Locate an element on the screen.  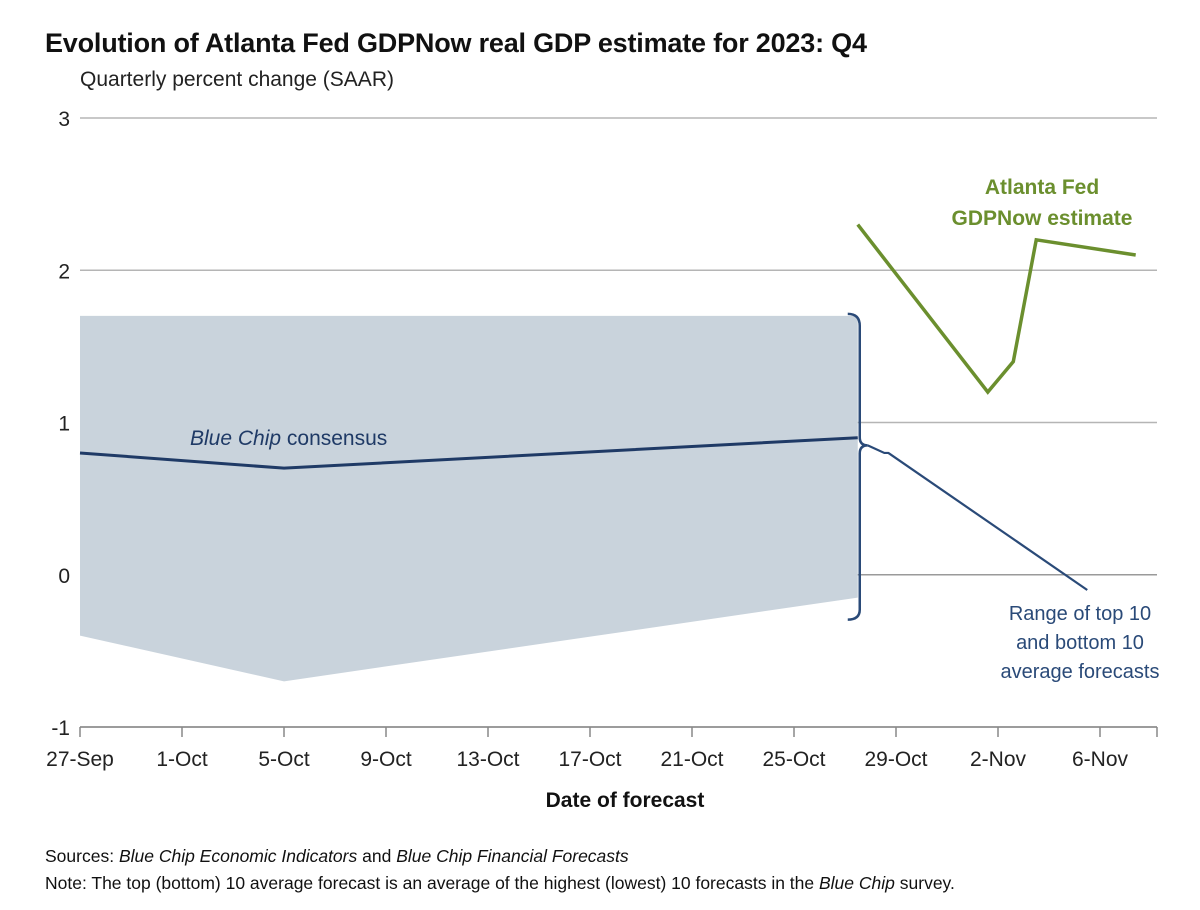
y-tick-label: -1 is located at coordinates (60, 728).